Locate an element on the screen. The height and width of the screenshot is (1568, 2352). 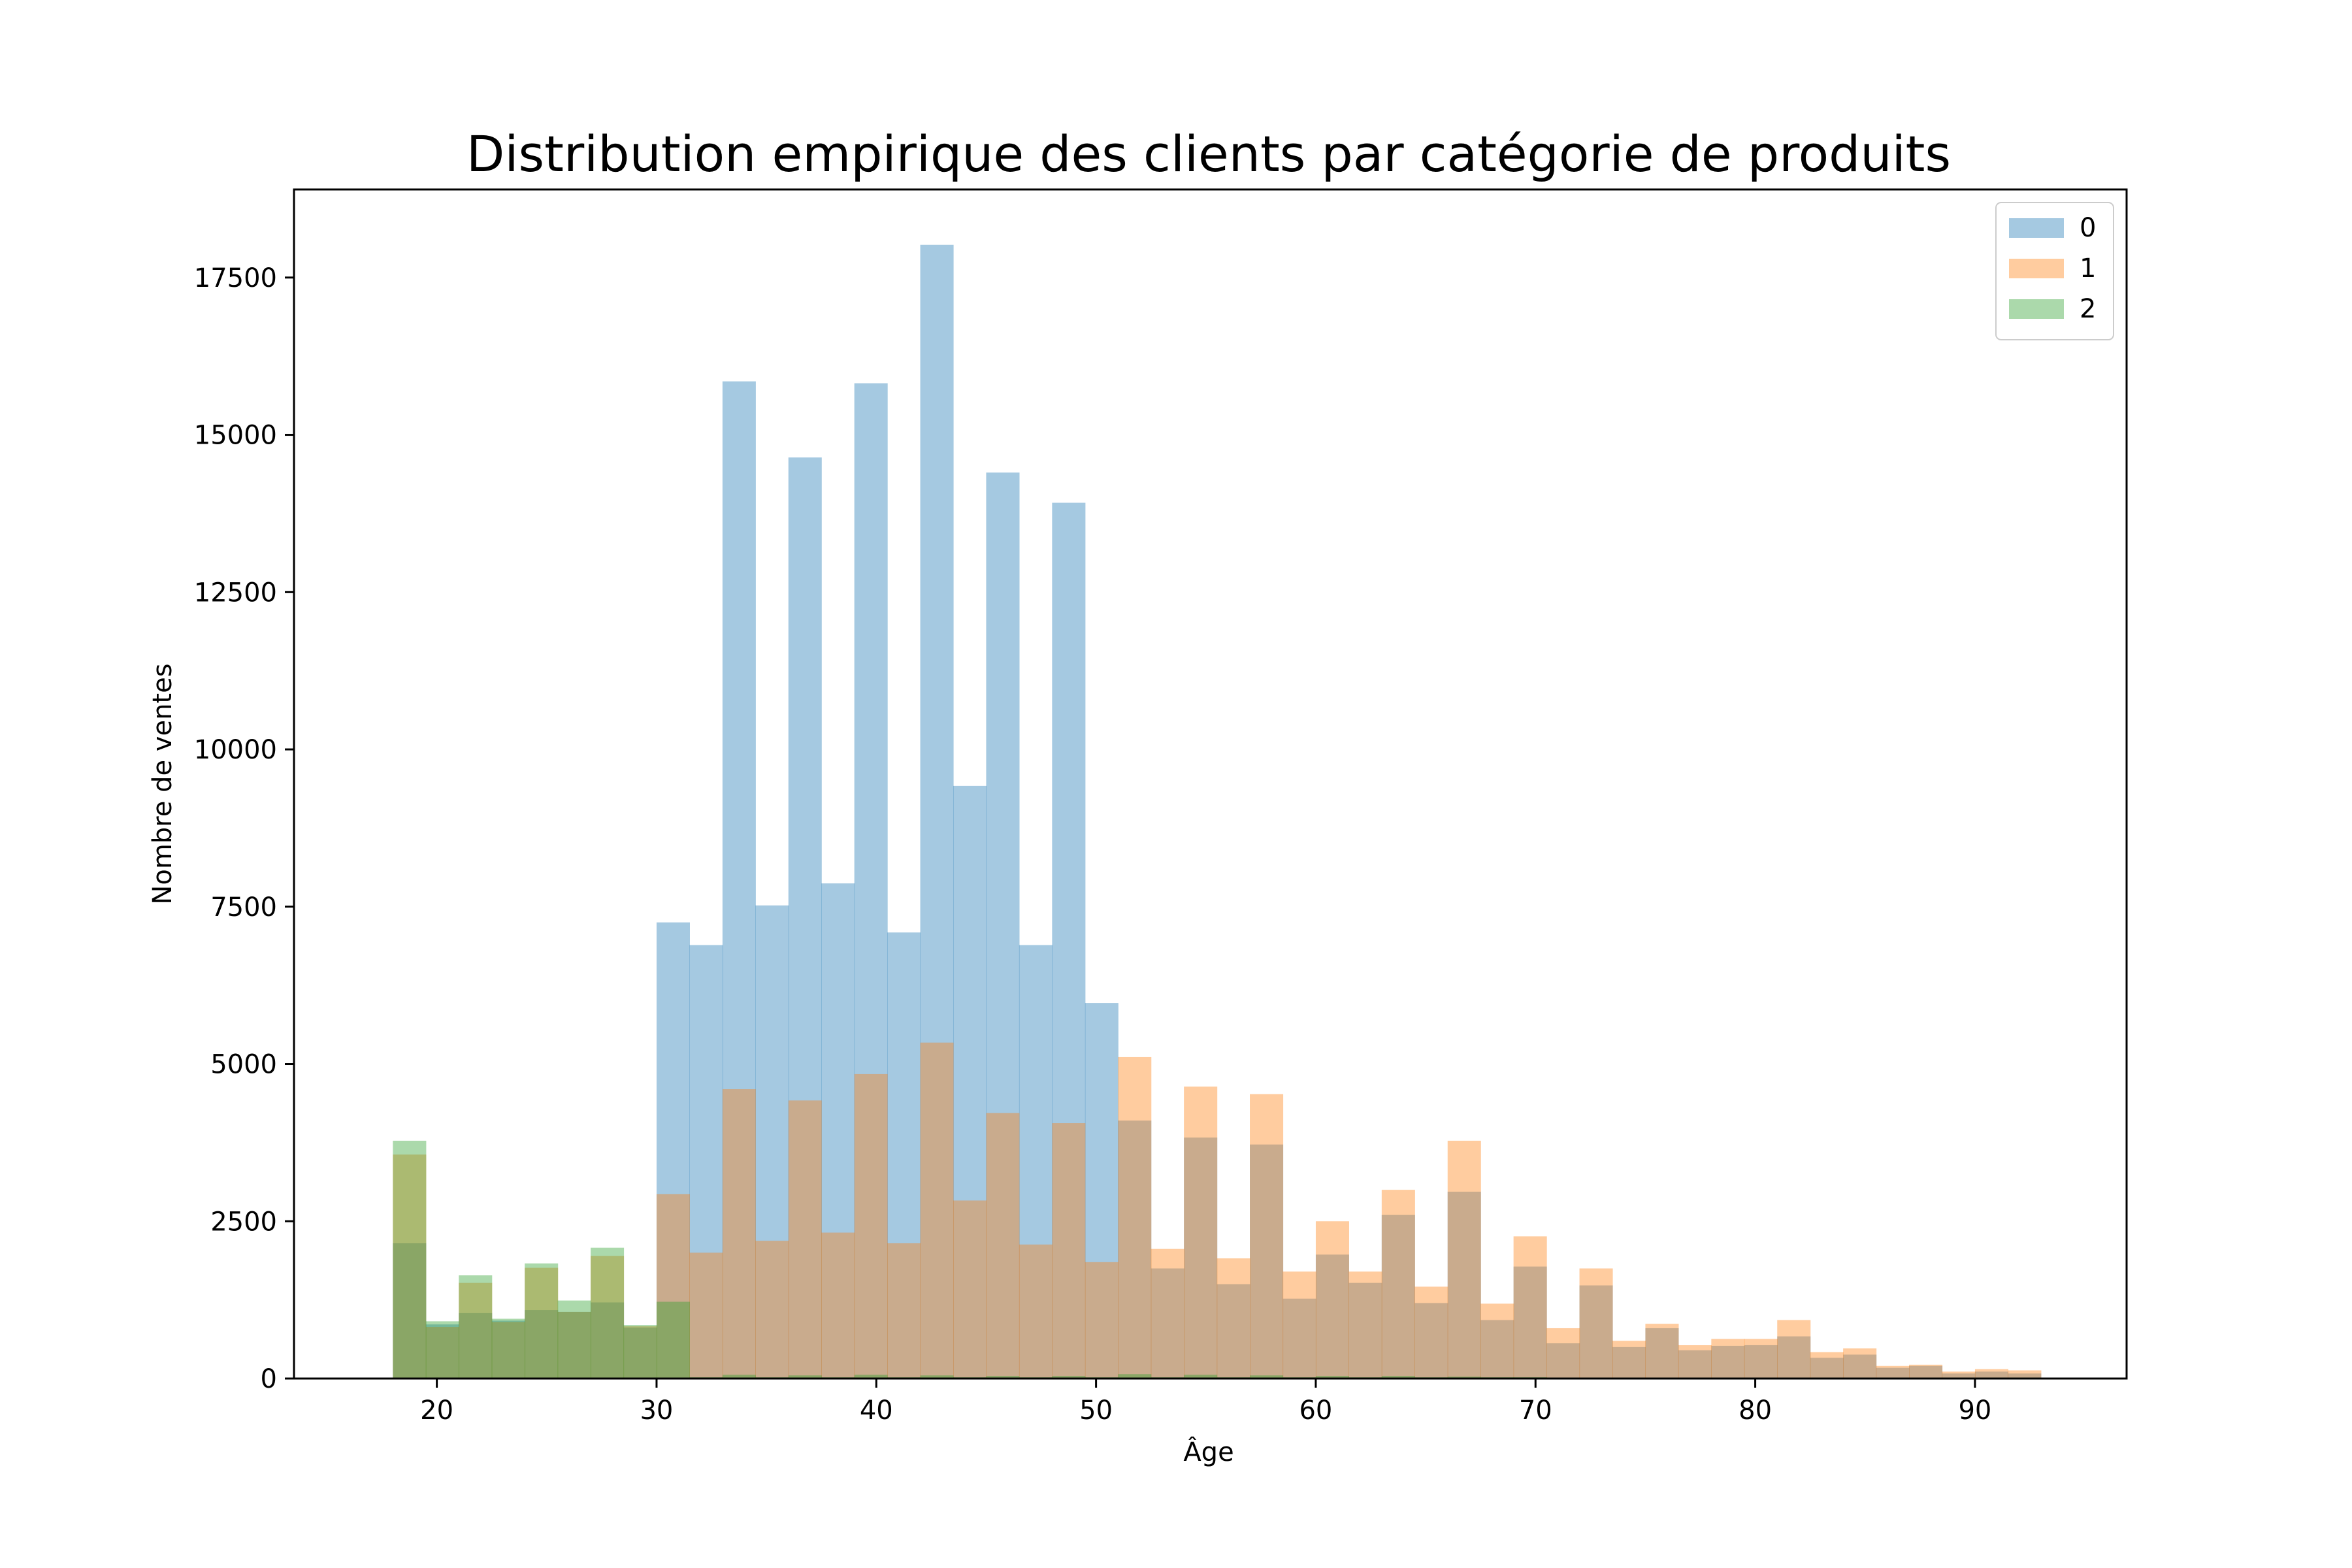
y-tick-label: 15000 is located at coordinates (235, 436).